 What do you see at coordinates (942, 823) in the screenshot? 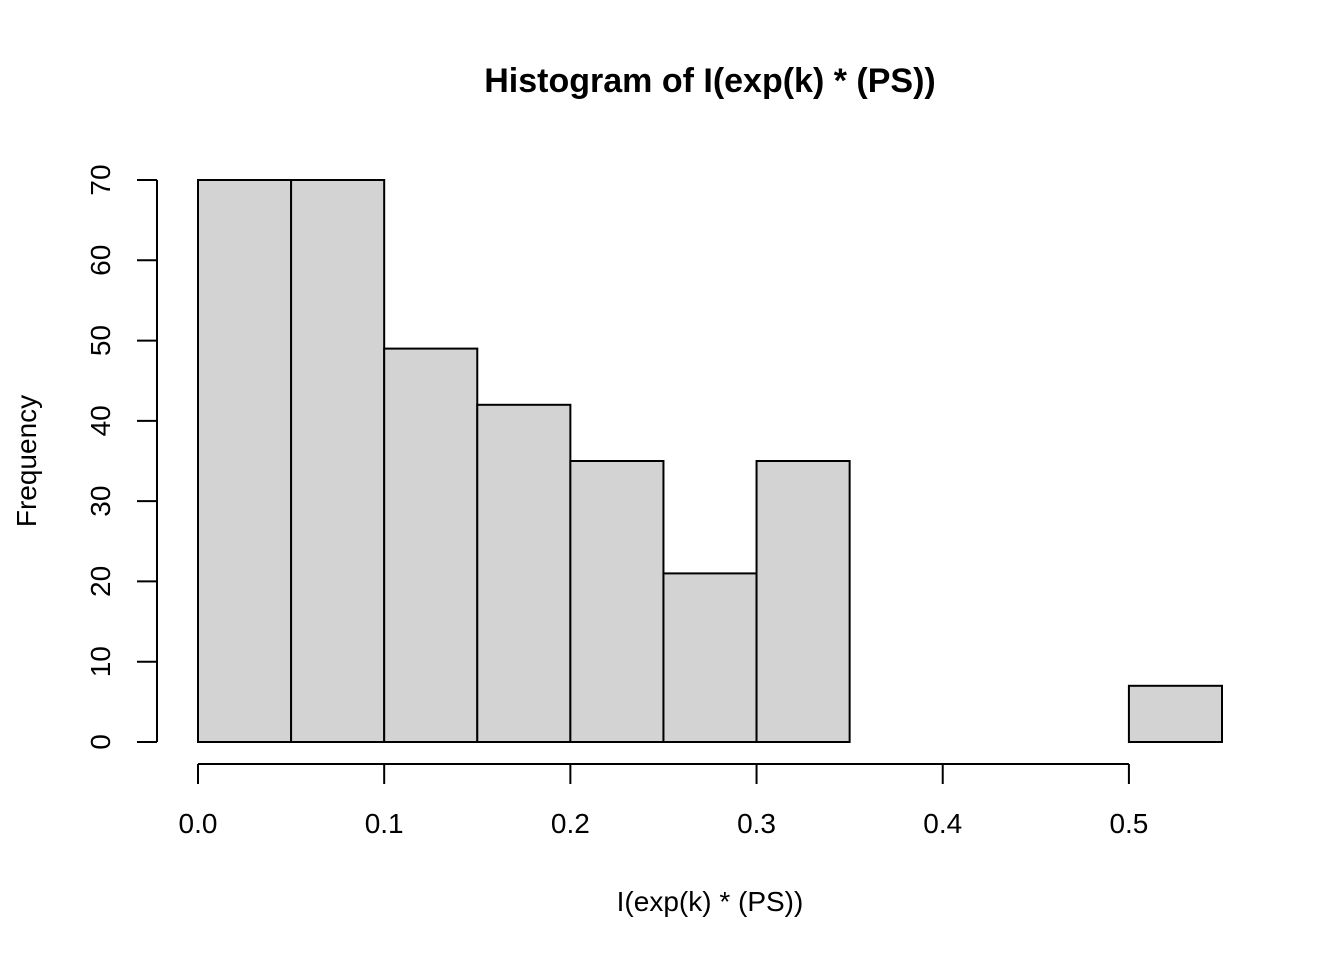
I see `x-tick-label: 0.4` at bounding box center [942, 823].